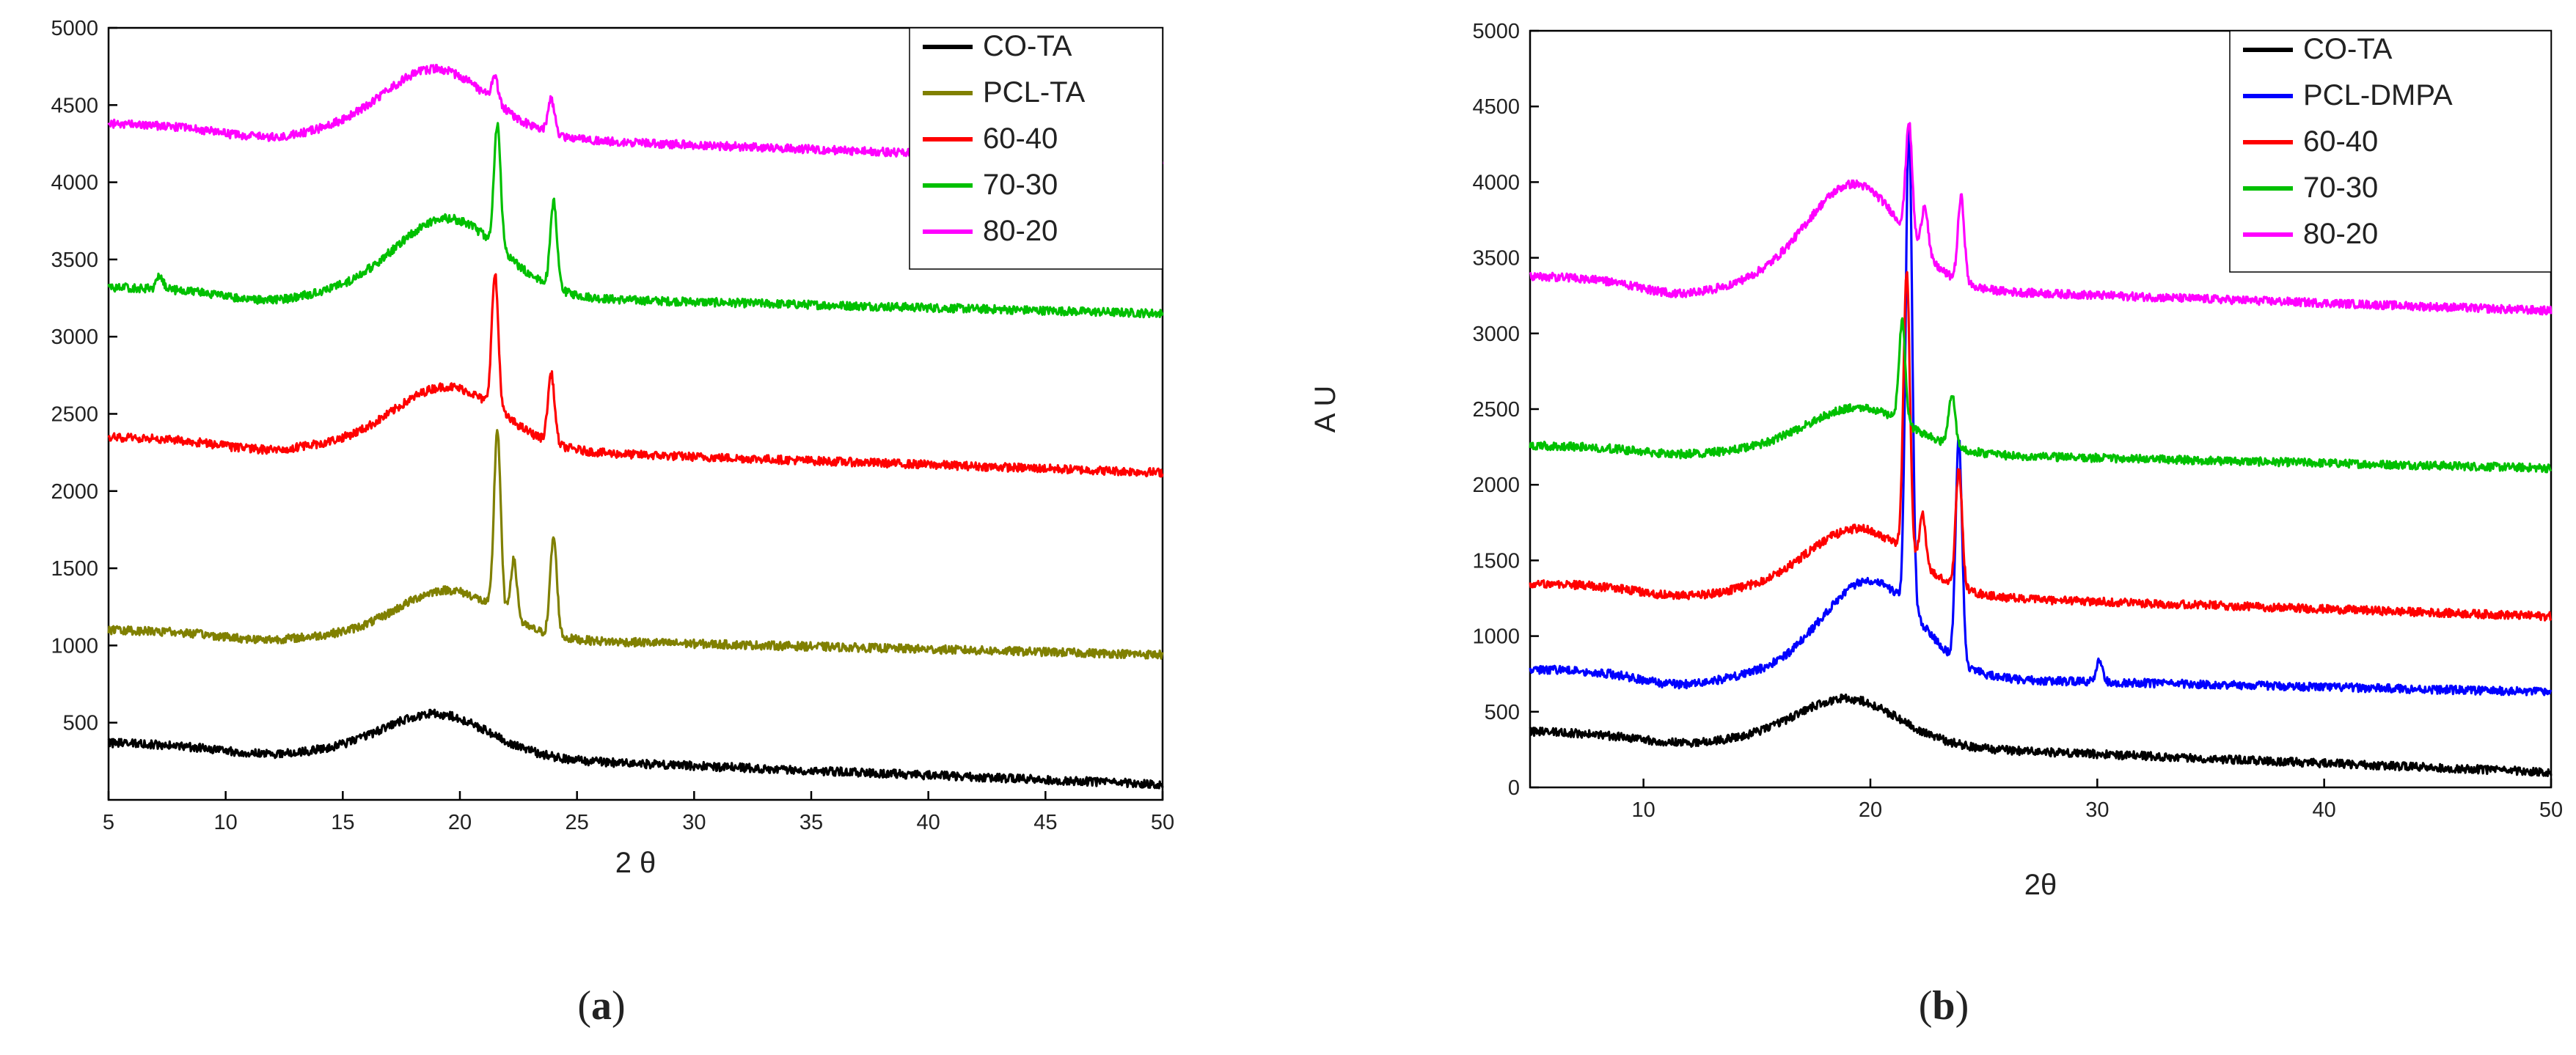 The image size is (2576, 1055). What do you see at coordinates (601, 1006) in the screenshot?
I see `panel-label: (a)` at bounding box center [601, 1006].